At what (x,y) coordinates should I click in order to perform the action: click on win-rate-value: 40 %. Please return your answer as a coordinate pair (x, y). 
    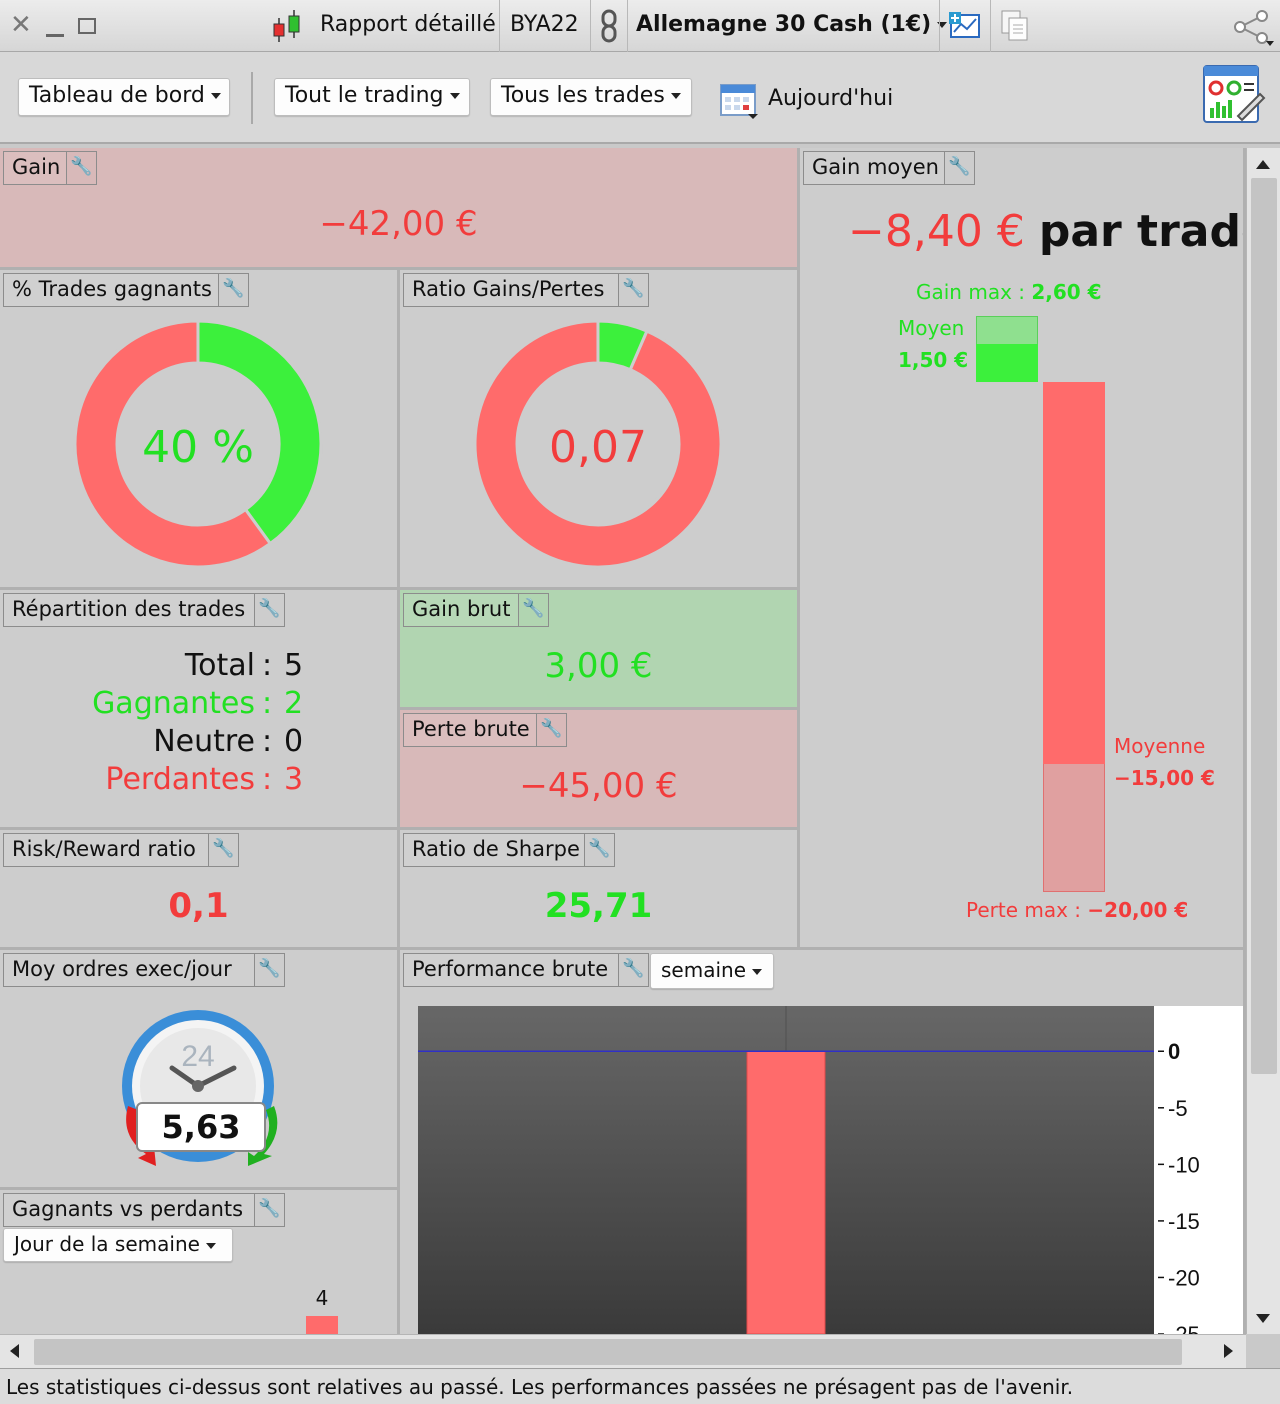
    Looking at the image, I should click on (198, 447).